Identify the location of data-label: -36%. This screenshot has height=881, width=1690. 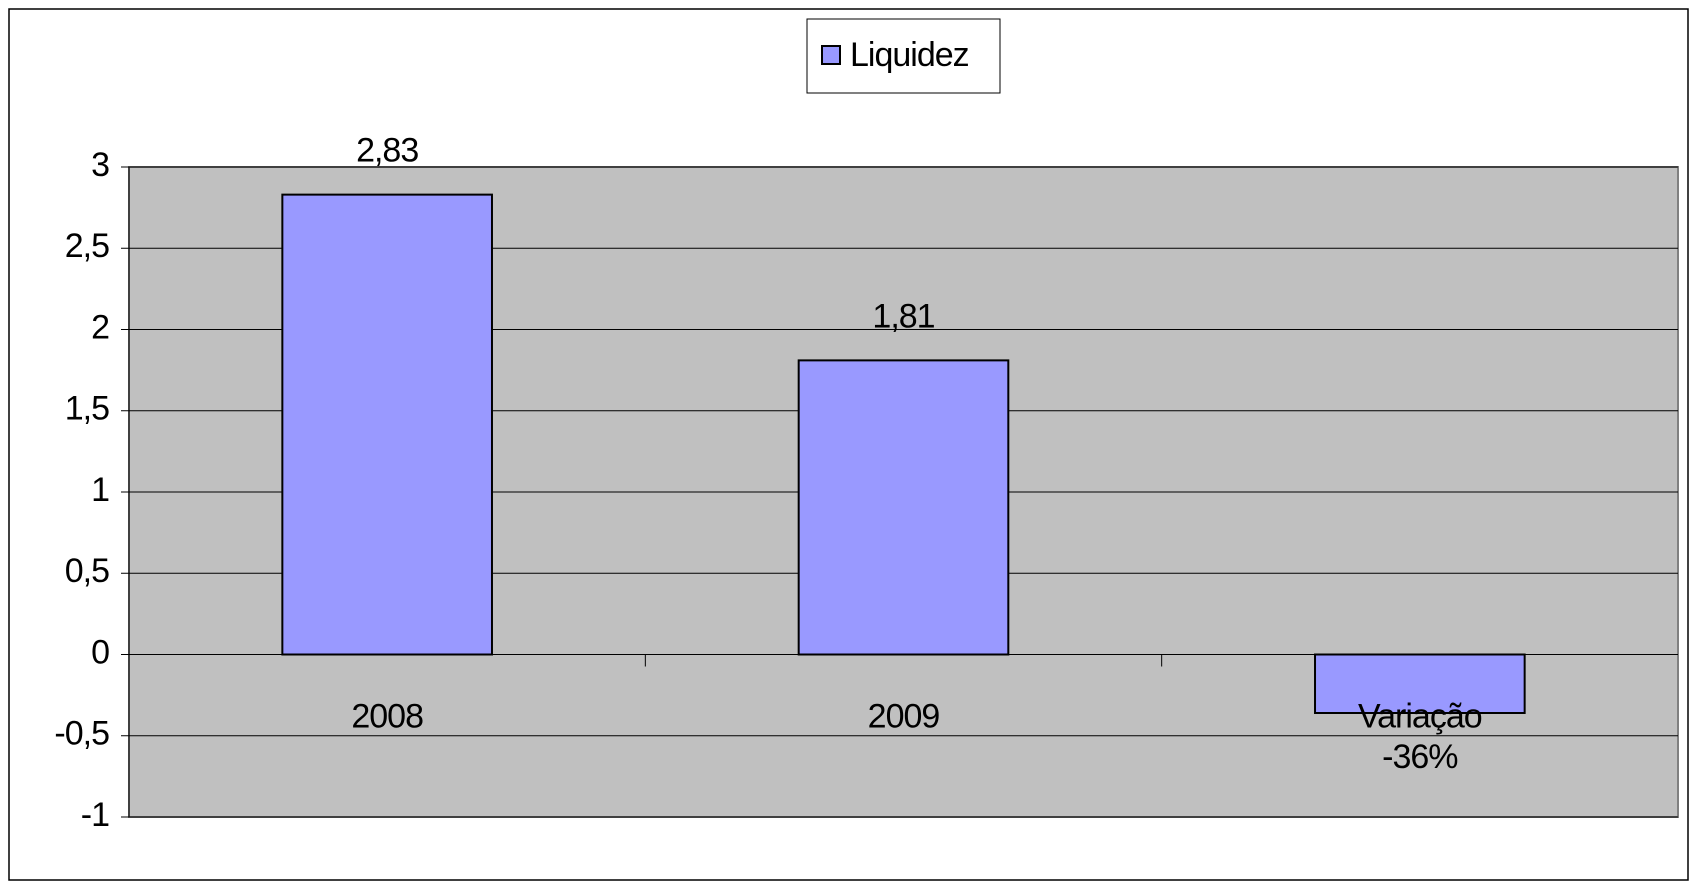
(1420, 757).